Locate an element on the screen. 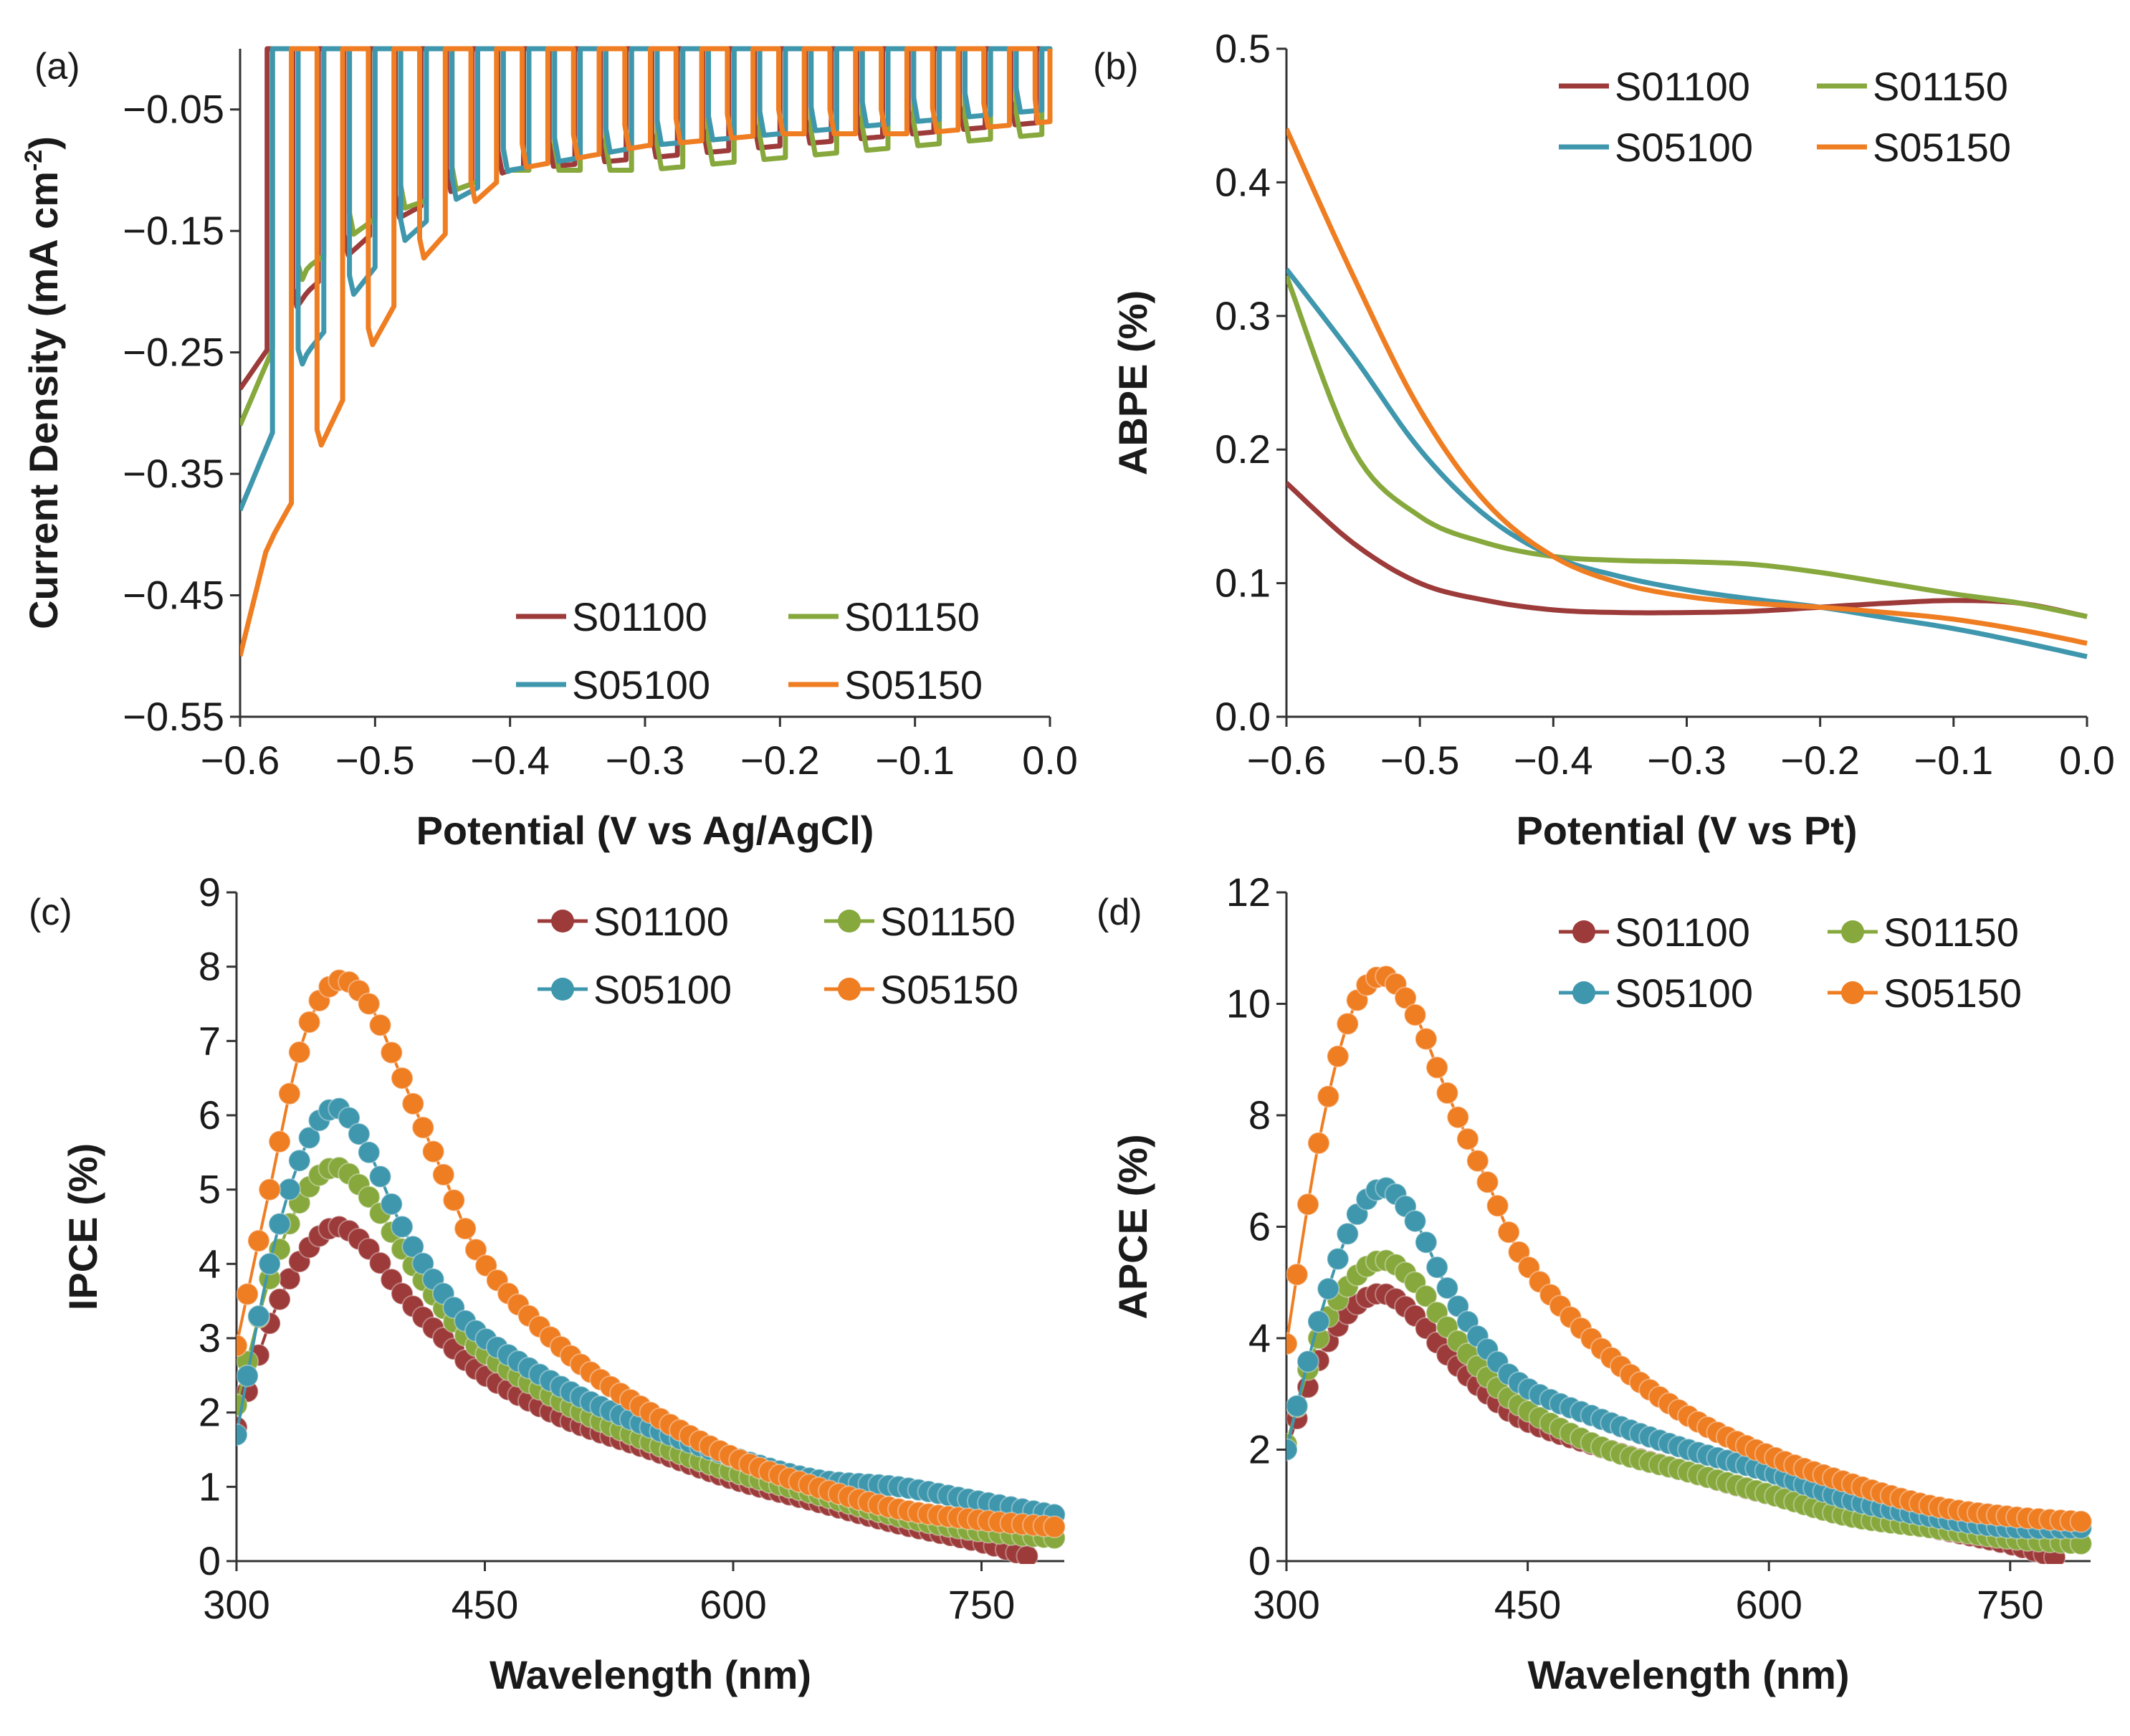 Image resolution: width=2130 pixels, height=1736 pixels. y-tick-label: −0.55 is located at coordinates (173, 716).